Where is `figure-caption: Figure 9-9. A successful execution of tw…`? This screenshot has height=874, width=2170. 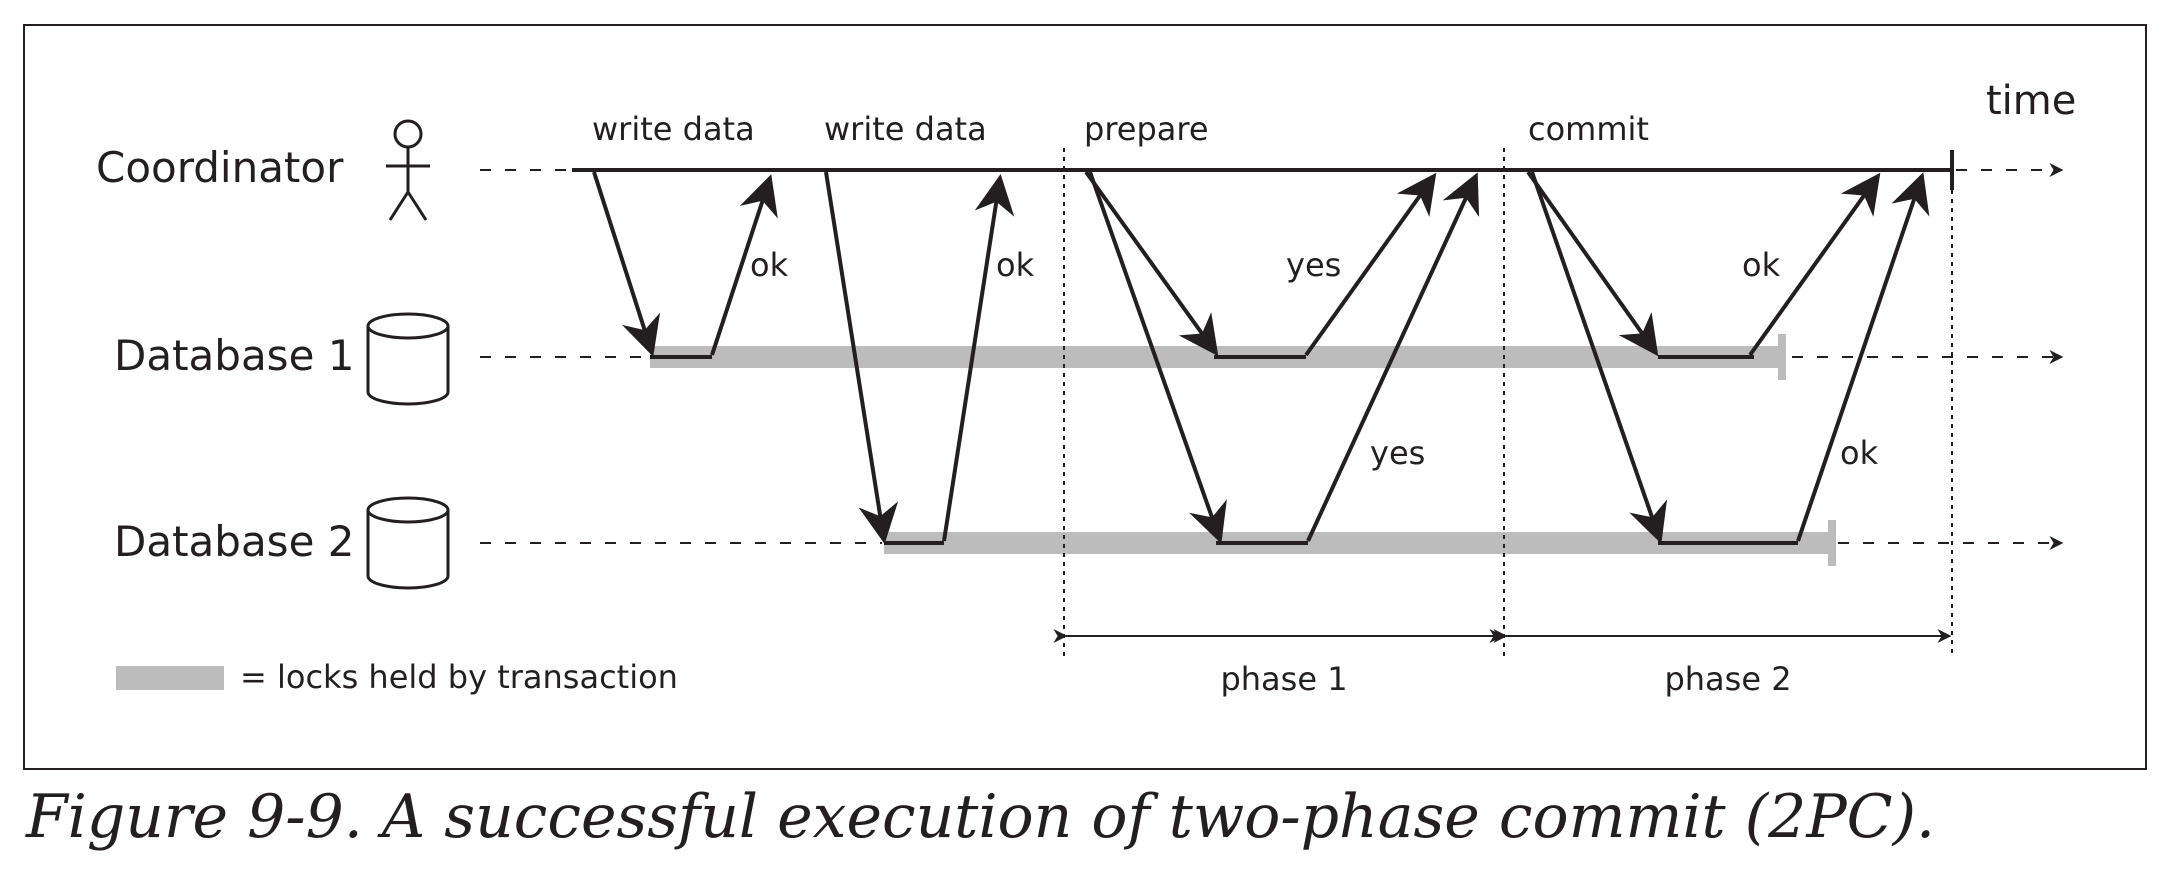 figure-caption: Figure 9-9. A successful execution of tw… is located at coordinates (981, 817).